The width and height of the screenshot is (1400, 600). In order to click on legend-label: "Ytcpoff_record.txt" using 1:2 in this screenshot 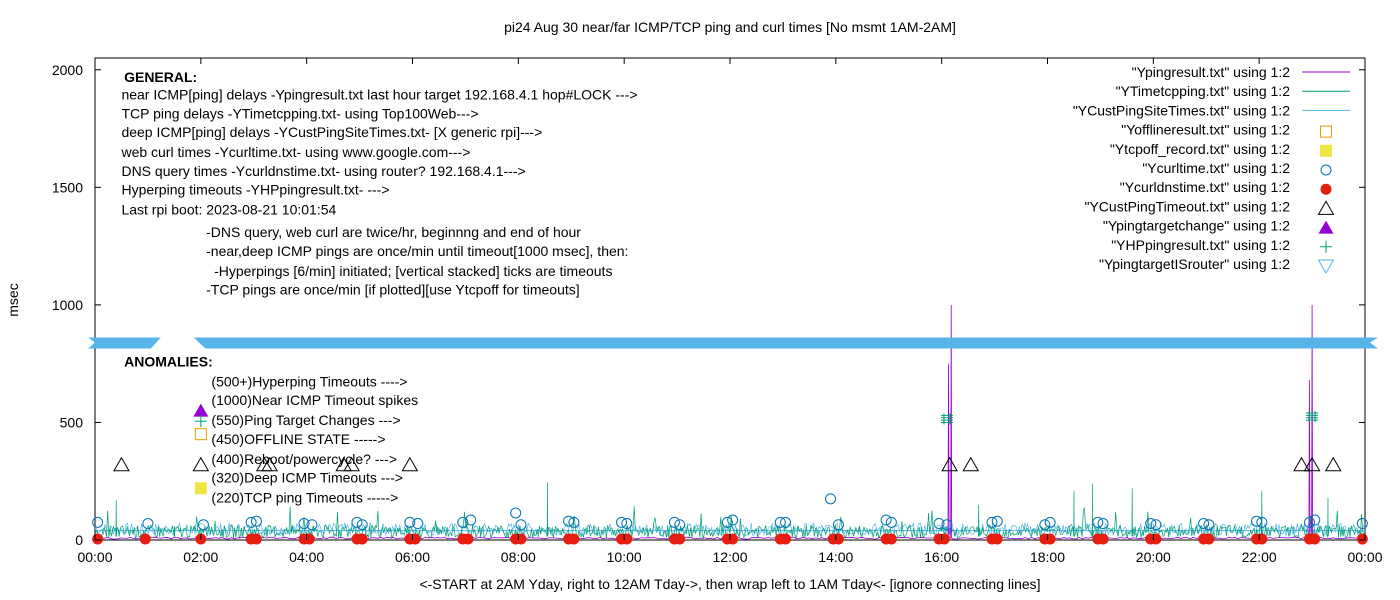, I will do `click(1200, 149)`.